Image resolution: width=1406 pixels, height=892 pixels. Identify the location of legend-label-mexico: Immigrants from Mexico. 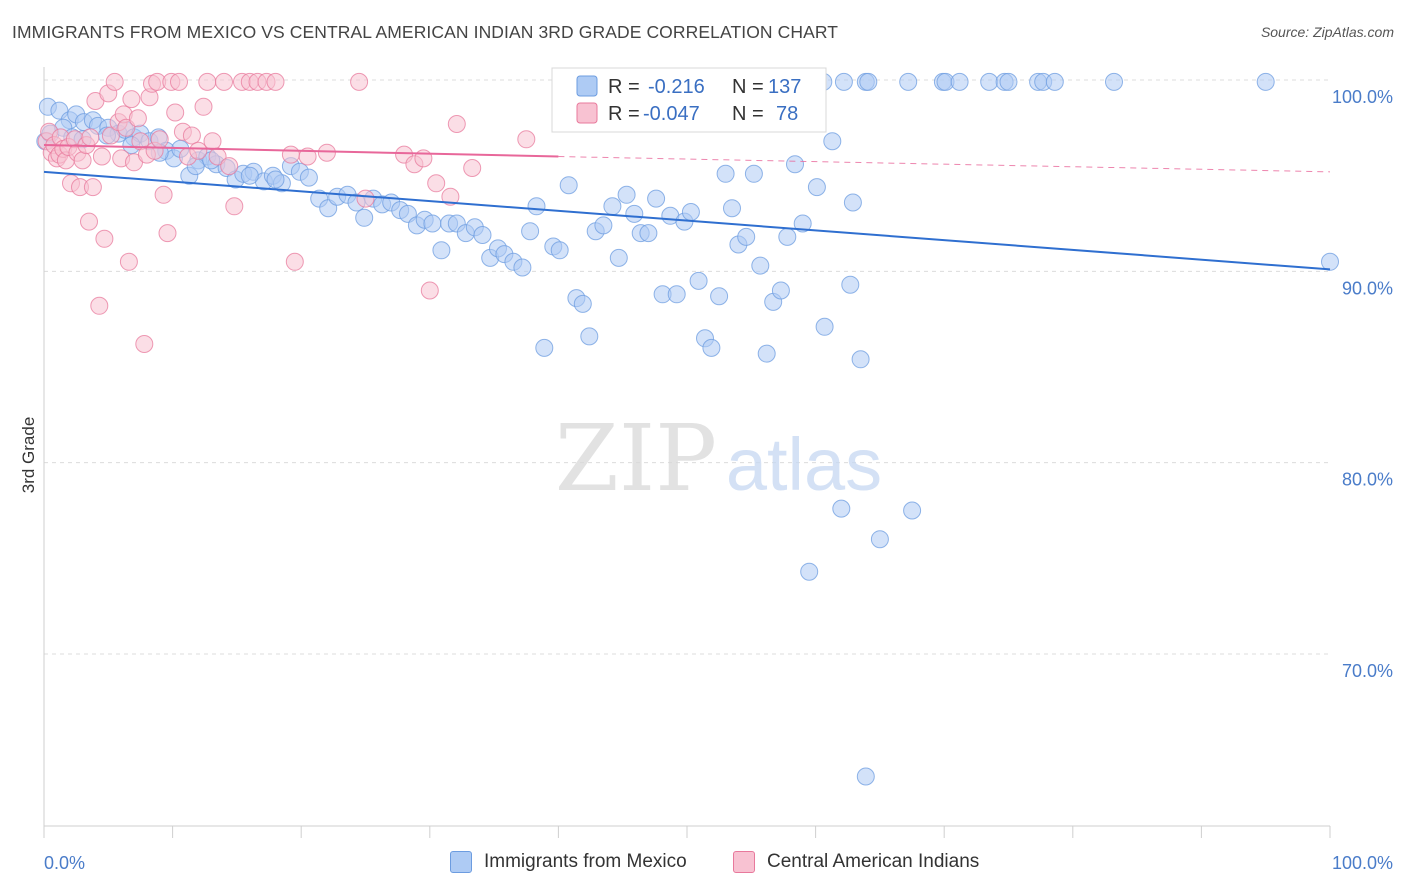
(585, 861).